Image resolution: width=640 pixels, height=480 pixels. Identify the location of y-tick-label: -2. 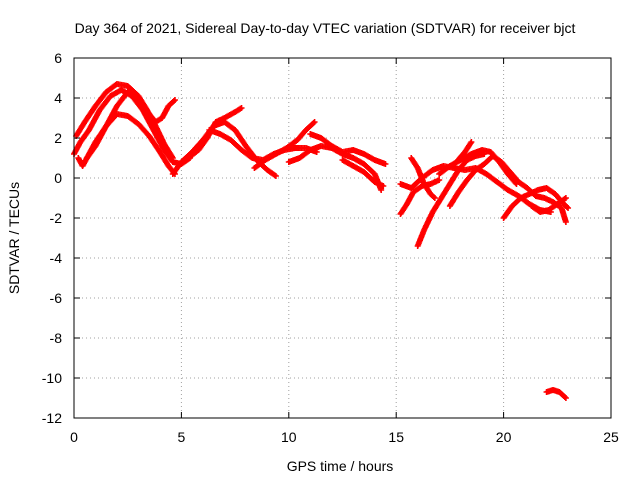
(56, 218).